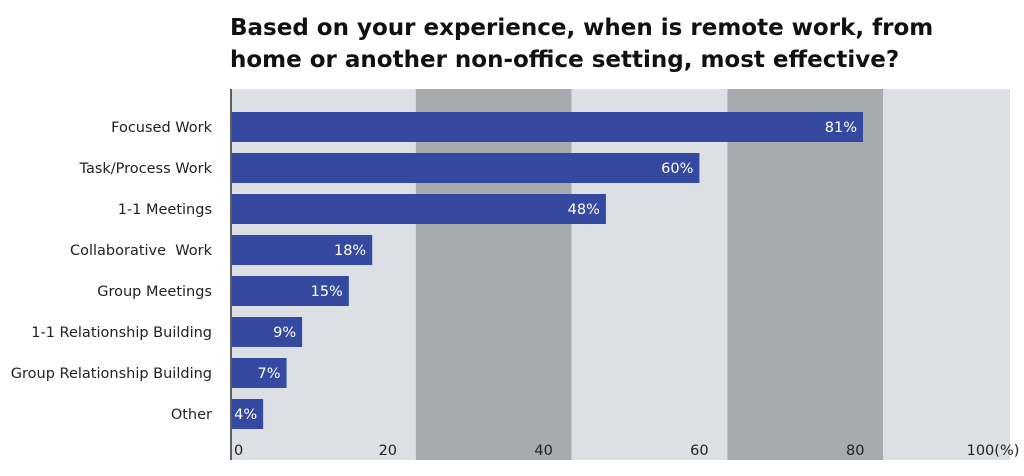  Describe the element at coordinates (350, 251) in the screenshot. I see `data-label: 18%` at that location.